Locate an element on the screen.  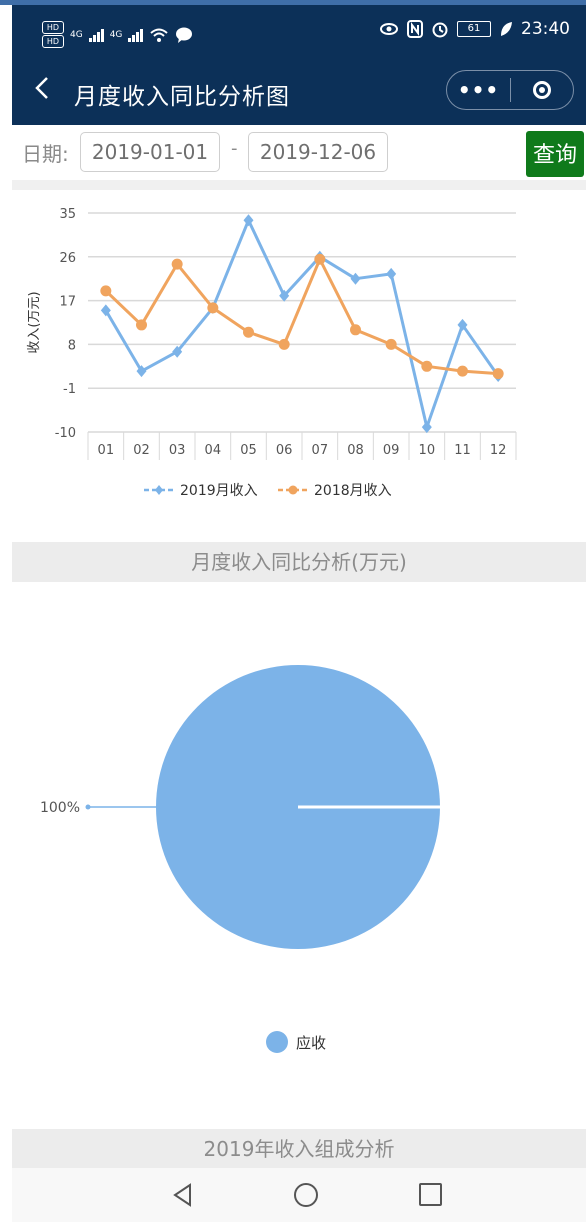
status-left: HD HD 4G 4G is located at coordinates (117, 34).